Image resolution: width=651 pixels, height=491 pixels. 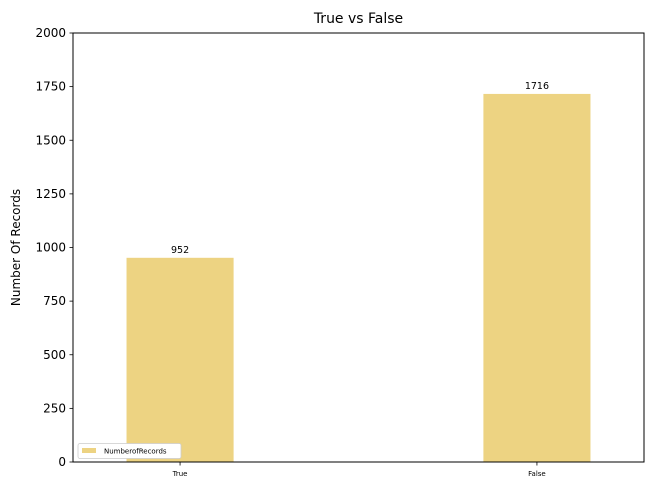 What do you see at coordinates (54, 301) in the screenshot?
I see `y-tick-label: 750` at bounding box center [54, 301].